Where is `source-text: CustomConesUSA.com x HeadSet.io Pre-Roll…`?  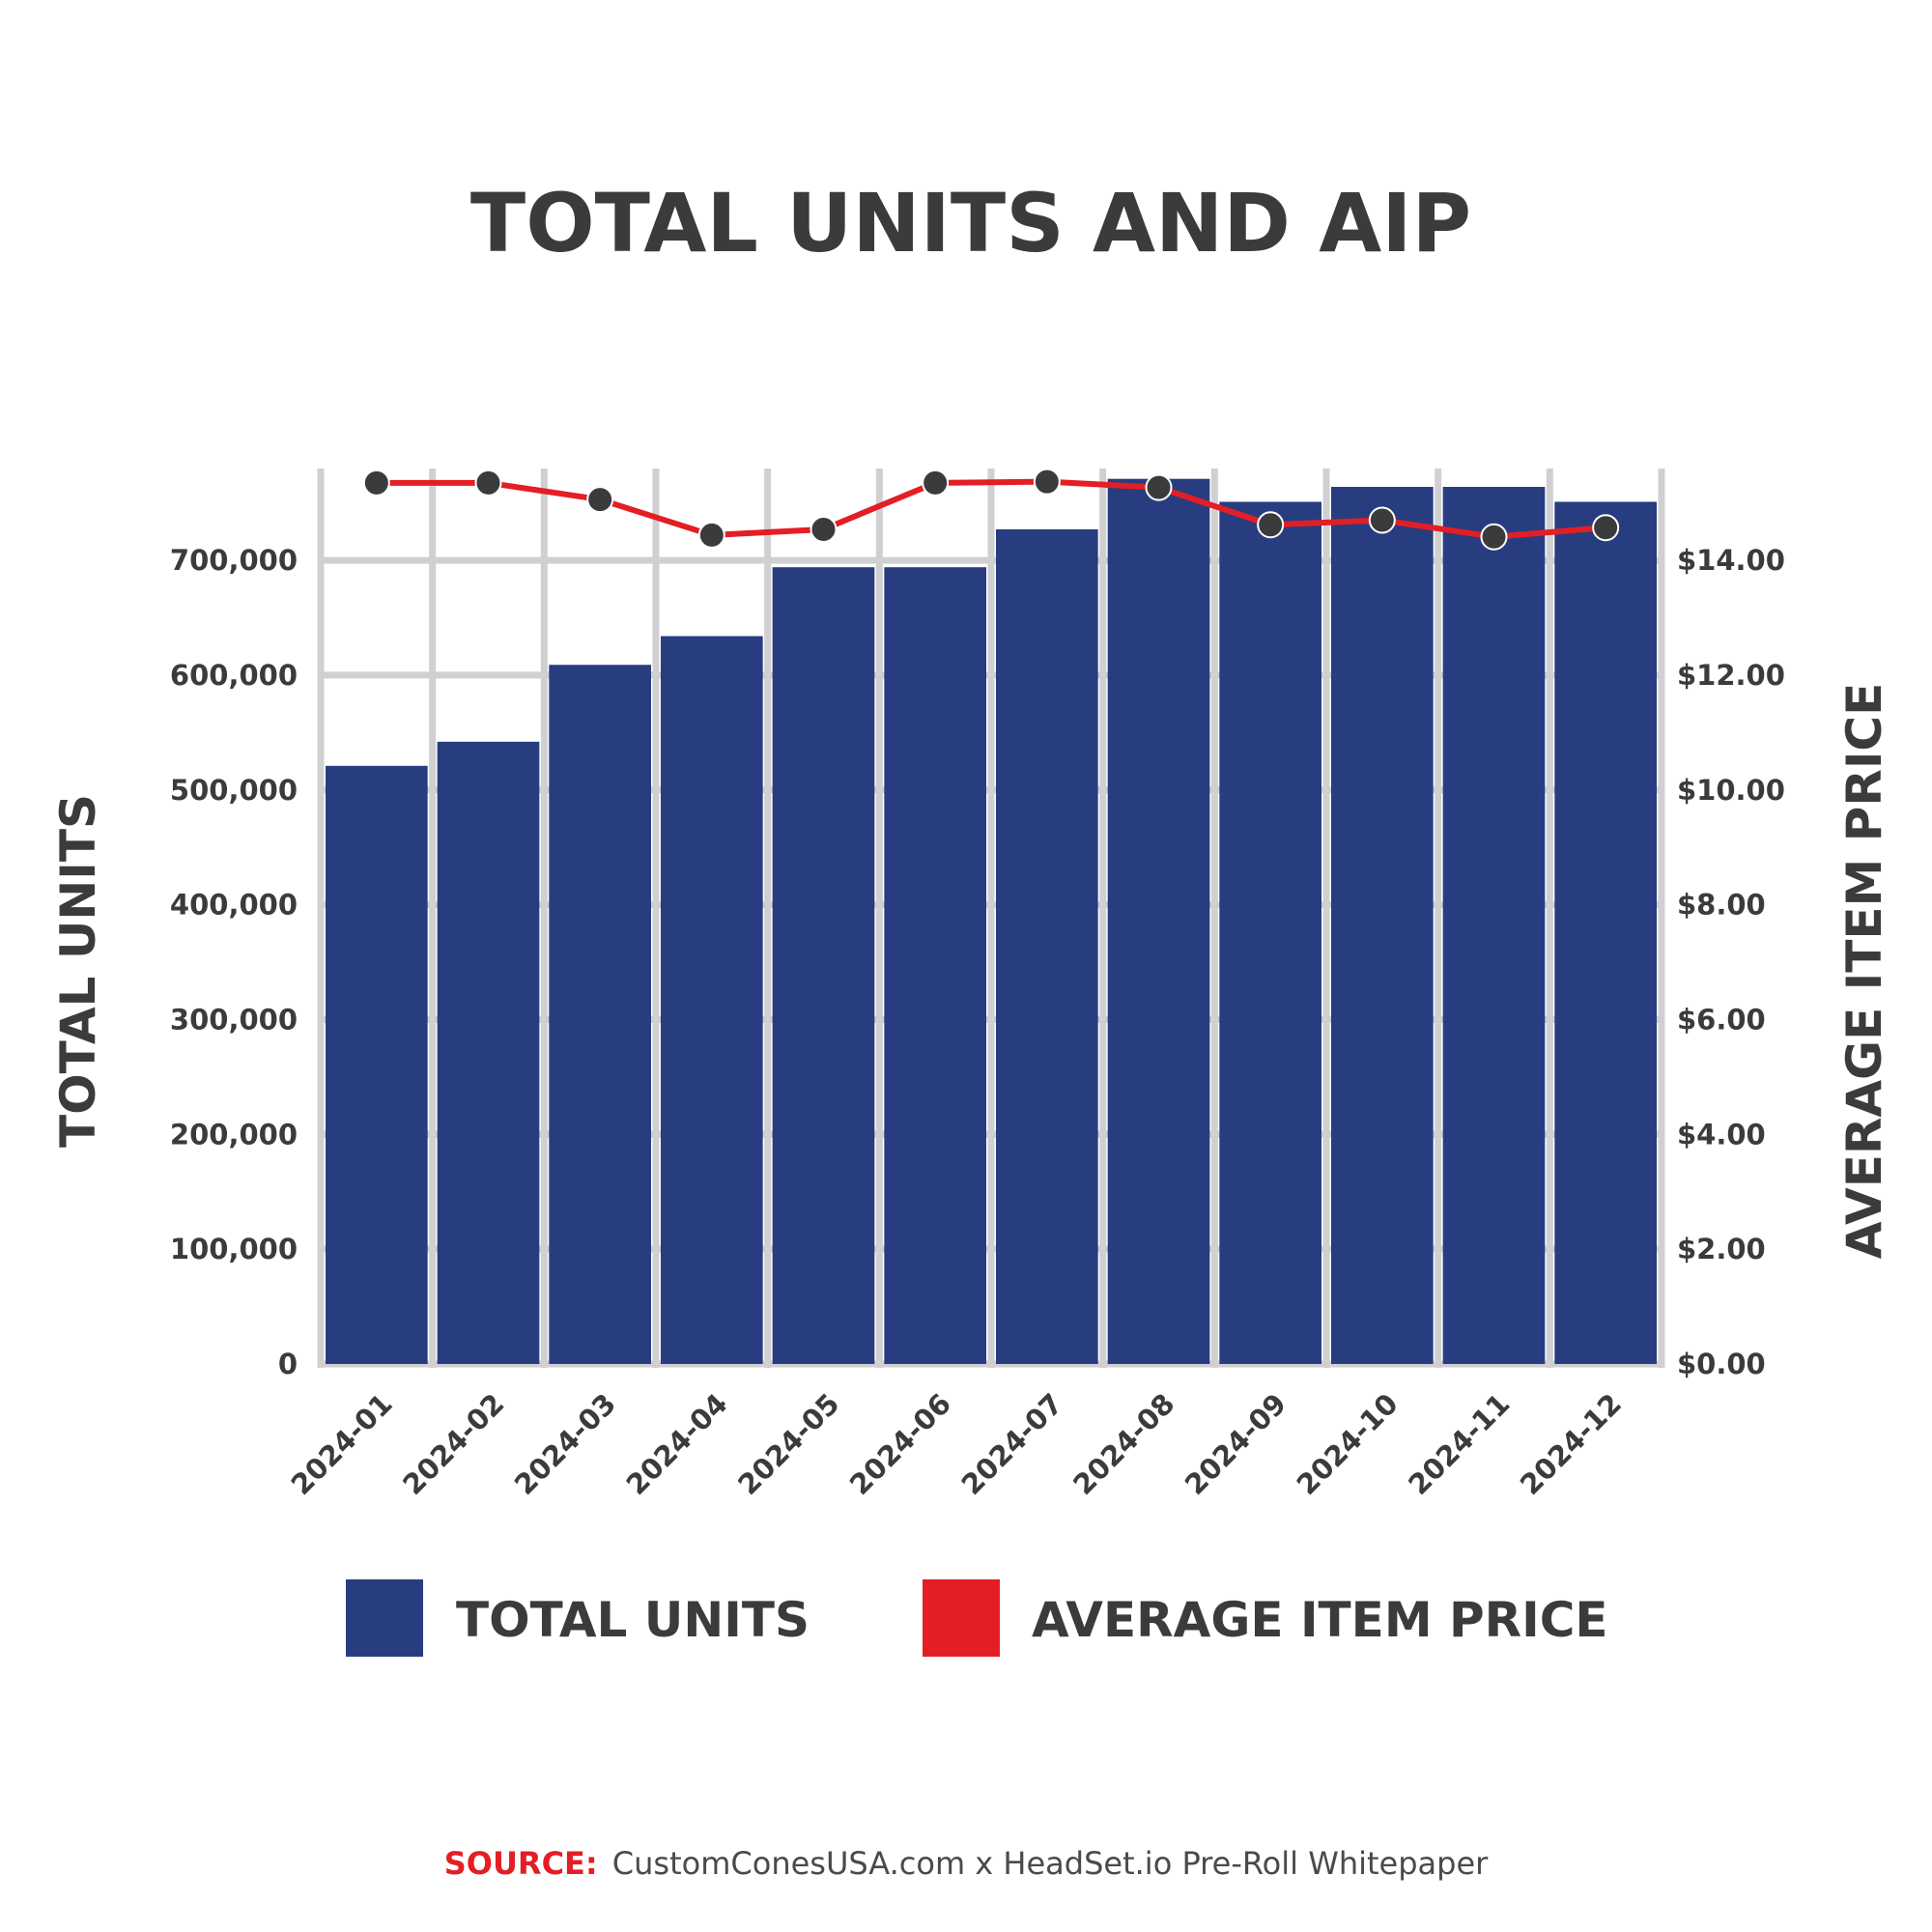 source-text: CustomConesUSA.com x HeadSet.io Pre-Roll… is located at coordinates (1050, 1863).